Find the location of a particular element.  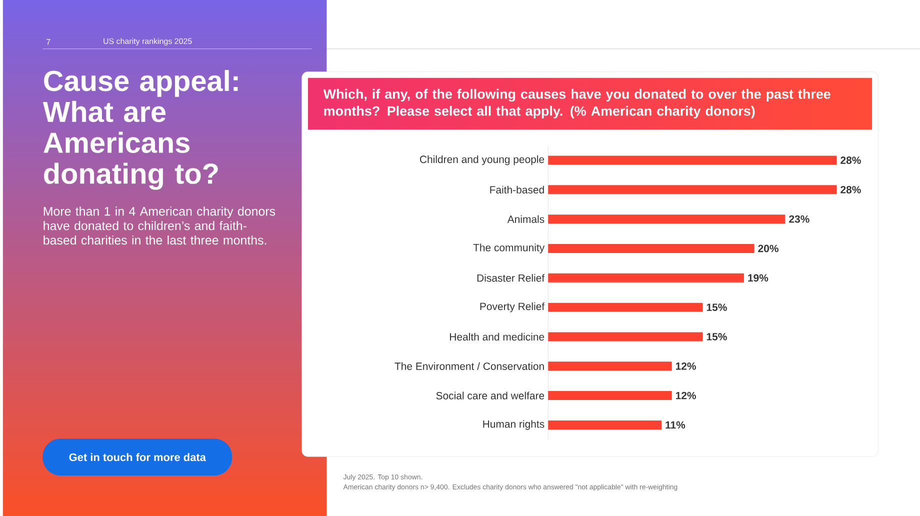

y-tick-label: The Environment / Conservation is located at coordinates (469, 366).